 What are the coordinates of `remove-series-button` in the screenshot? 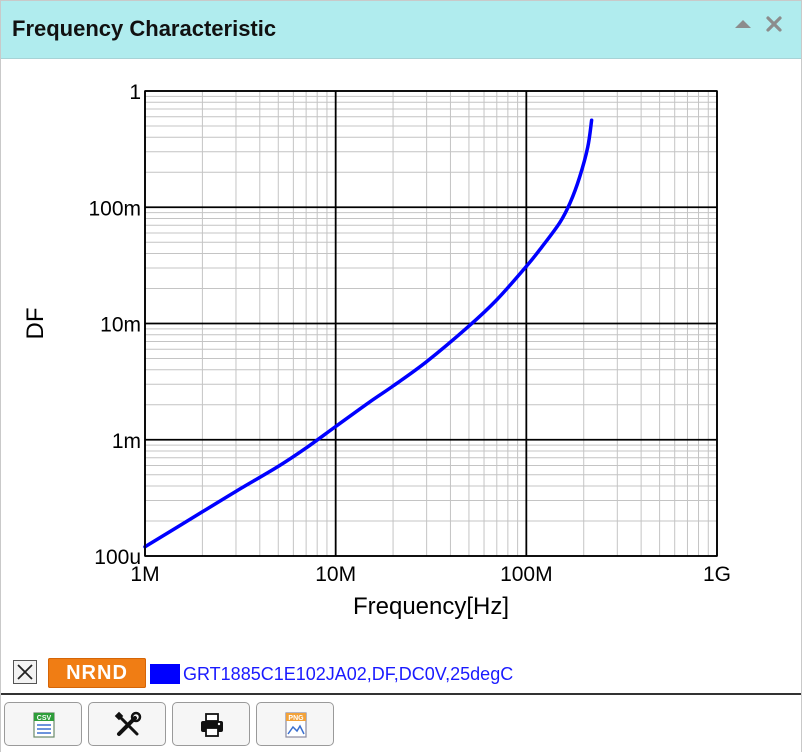 It's located at (25, 672).